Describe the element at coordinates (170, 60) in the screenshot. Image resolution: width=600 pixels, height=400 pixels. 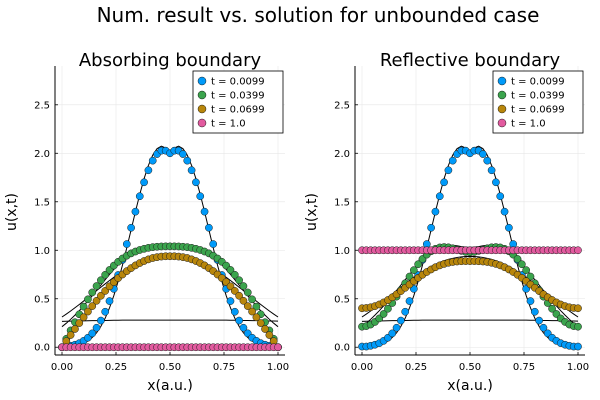
I see `panel-title: Absorbing boundary` at that location.